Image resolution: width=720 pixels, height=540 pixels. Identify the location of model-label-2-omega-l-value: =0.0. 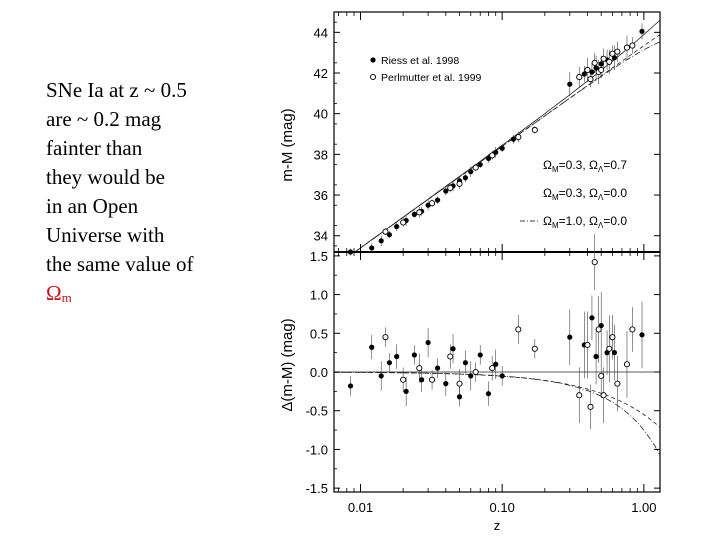
(615, 193).